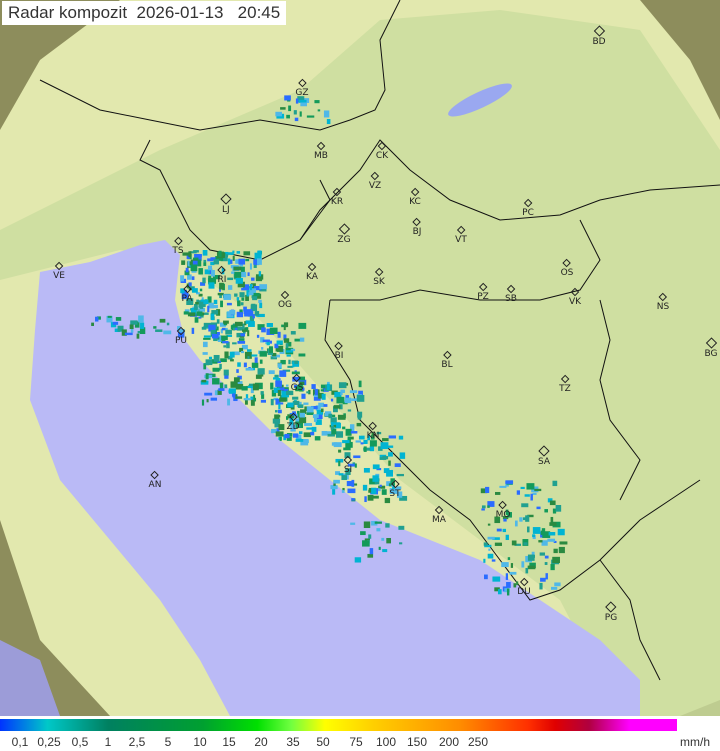 The image size is (720, 751). What do you see at coordinates (373, 431) in the screenshot?
I see `city-label: KN` at bounding box center [373, 431].